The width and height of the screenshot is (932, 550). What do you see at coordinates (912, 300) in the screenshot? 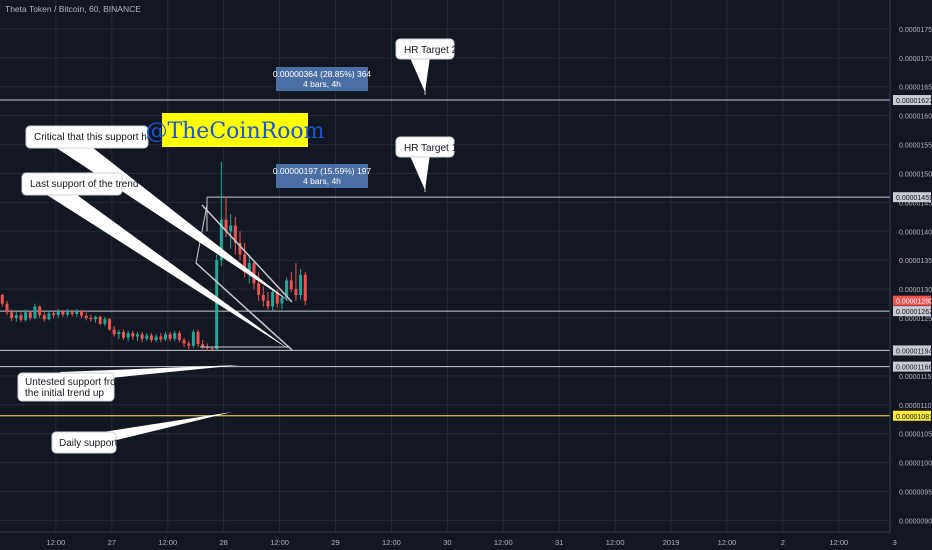
I see `level-1280-label: 0.00001280` at bounding box center [912, 300].